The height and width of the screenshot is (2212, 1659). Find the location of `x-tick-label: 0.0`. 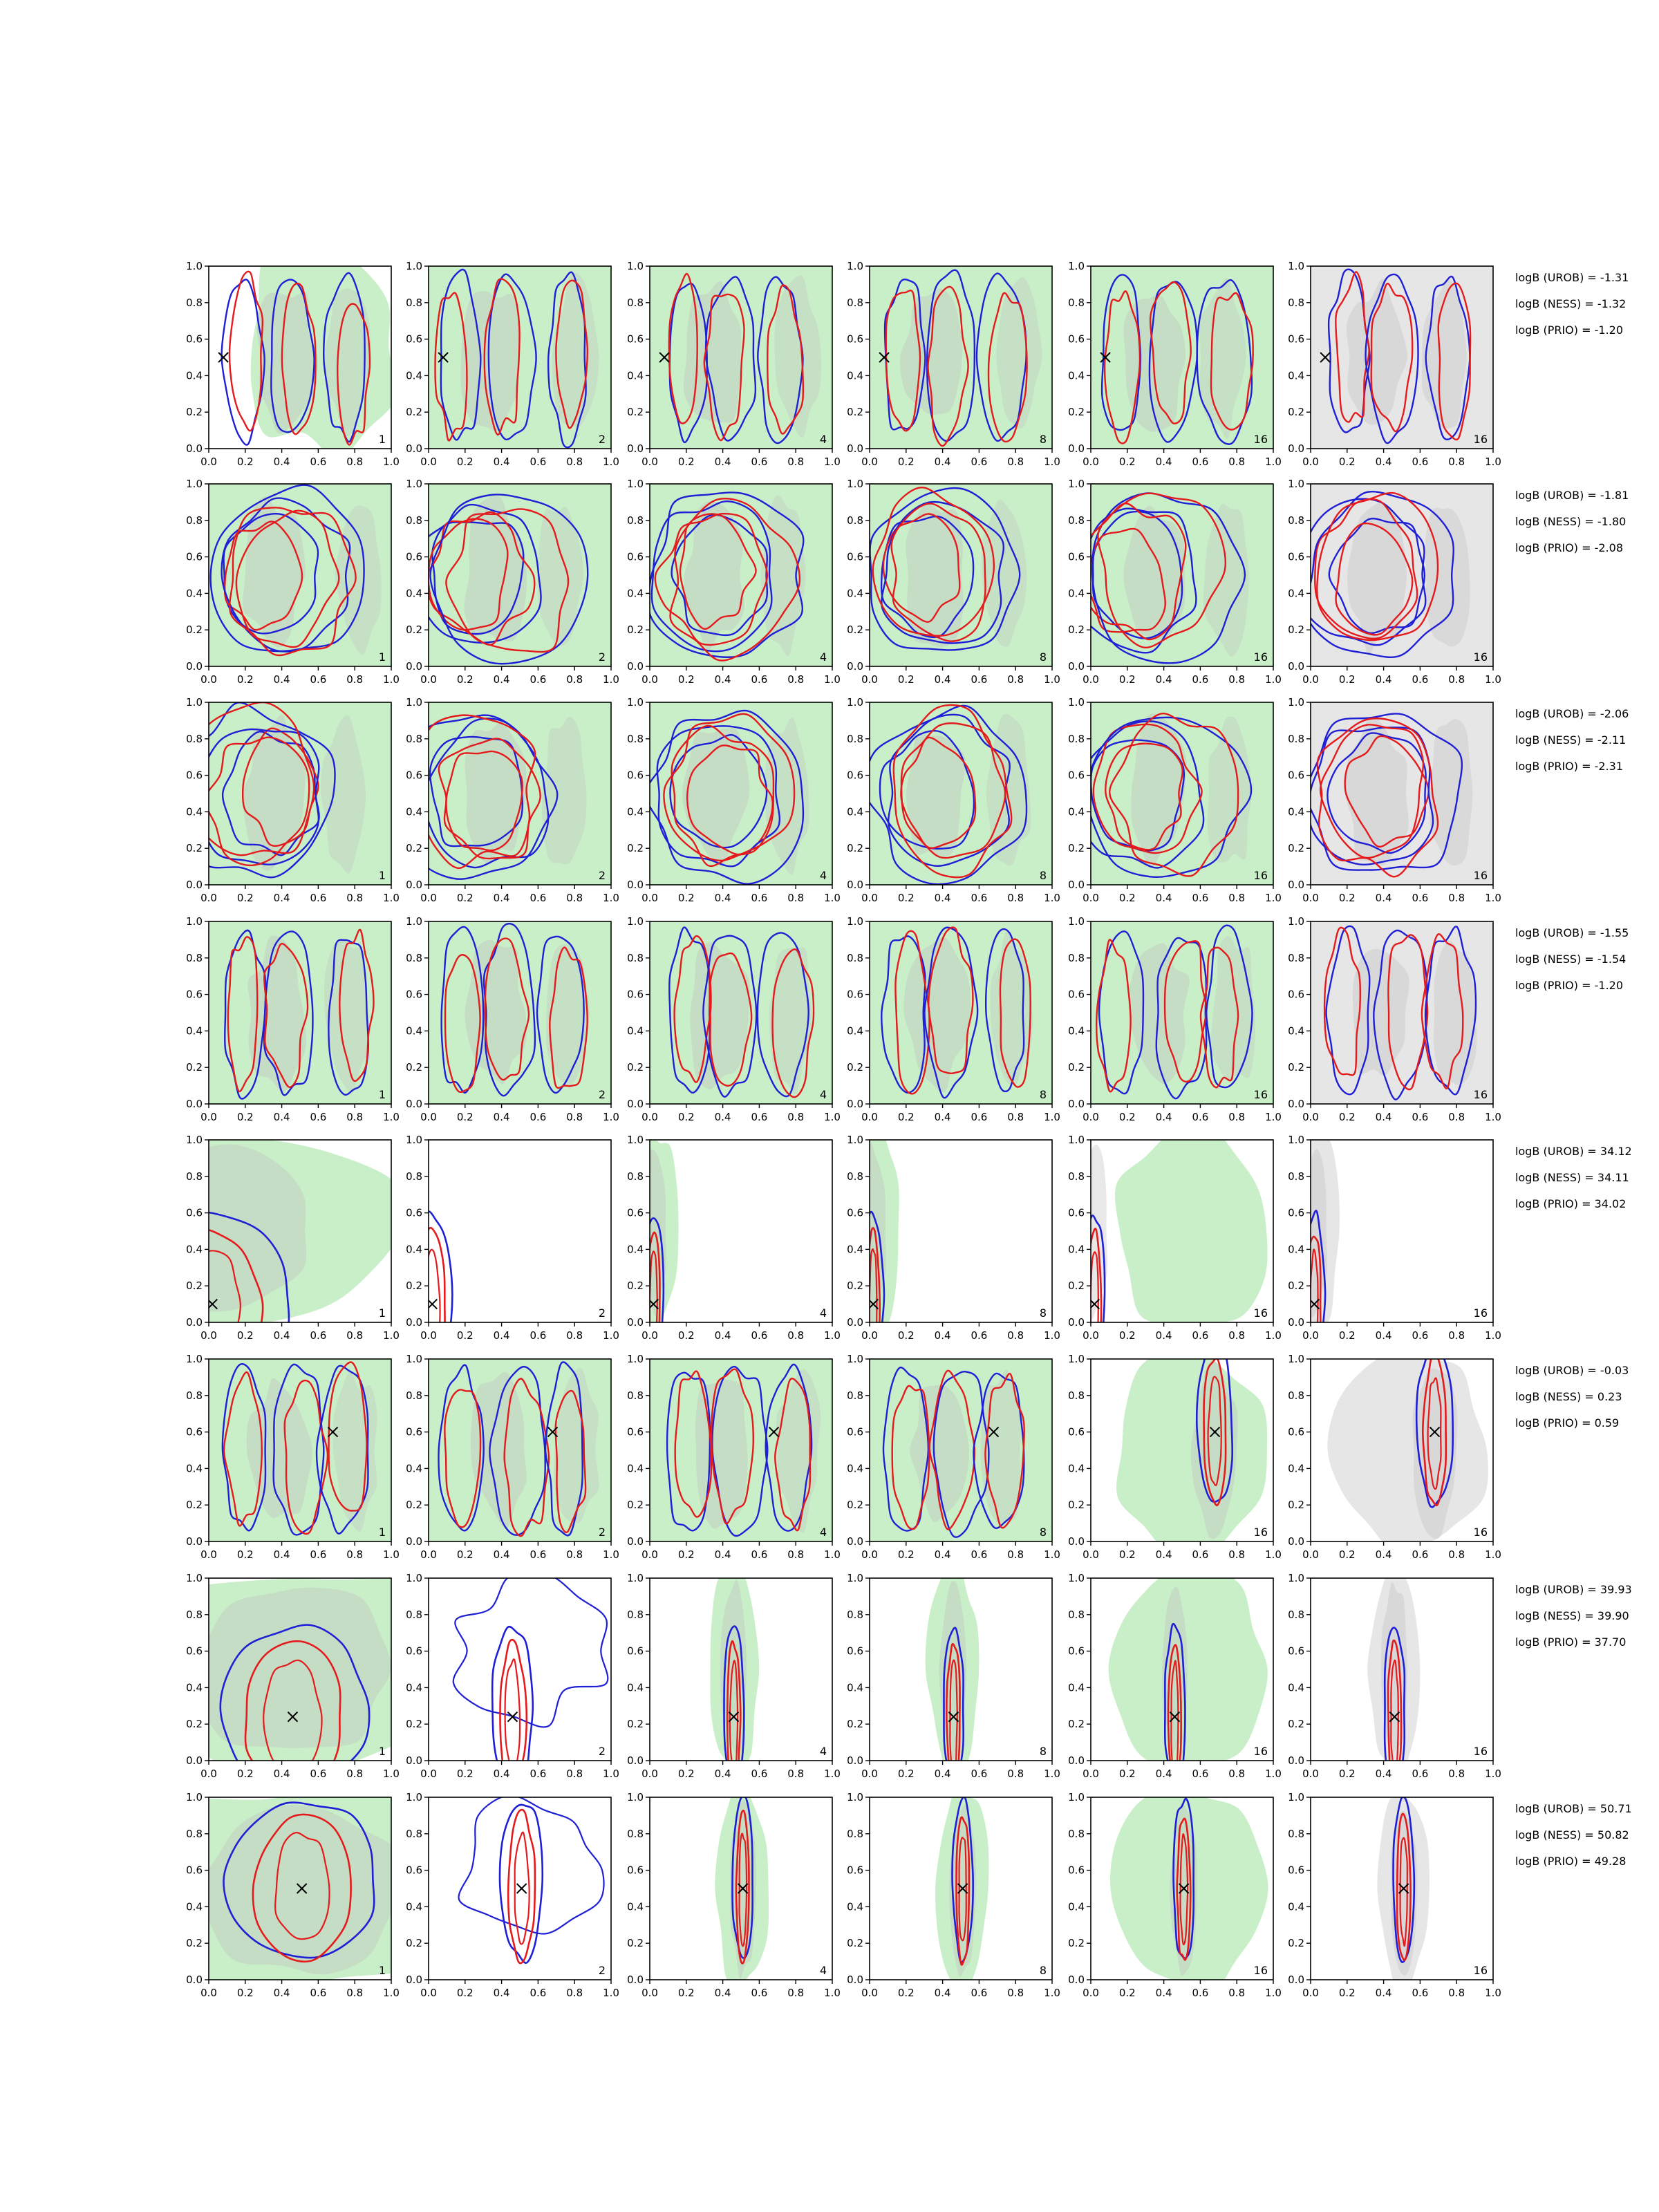

x-tick-label: 0.0 is located at coordinates (1310, 898).